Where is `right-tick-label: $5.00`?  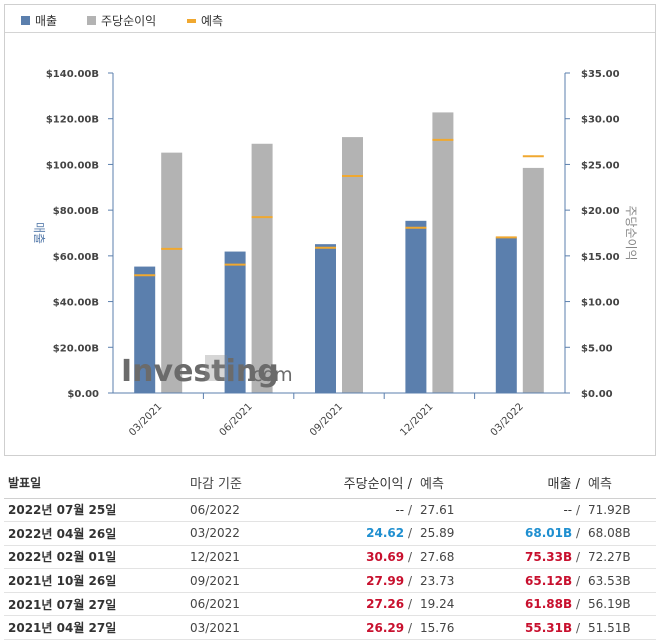 right-tick-label: $5.00 is located at coordinates (597, 348).